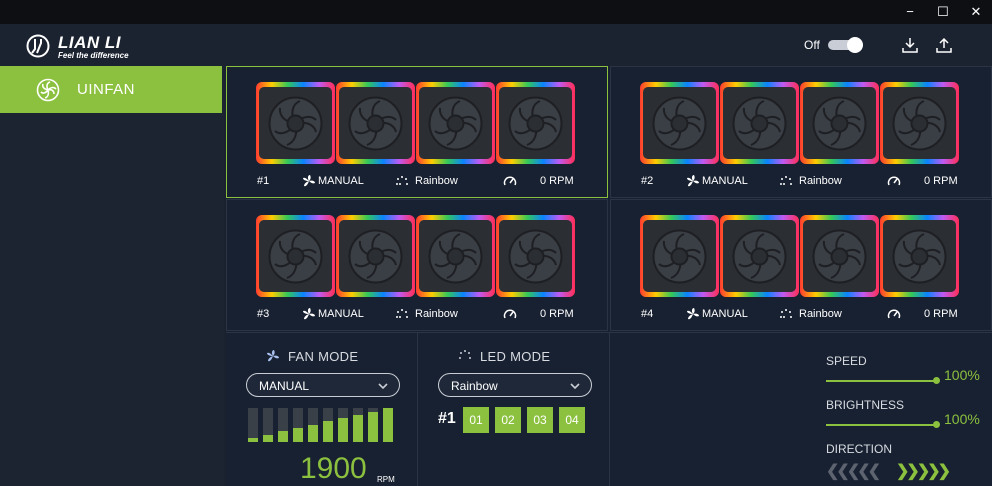 This screenshot has width=992, height=486. What do you see at coordinates (323, 356) in the screenshot?
I see `fan-mode-title: FAN MODE` at bounding box center [323, 356].